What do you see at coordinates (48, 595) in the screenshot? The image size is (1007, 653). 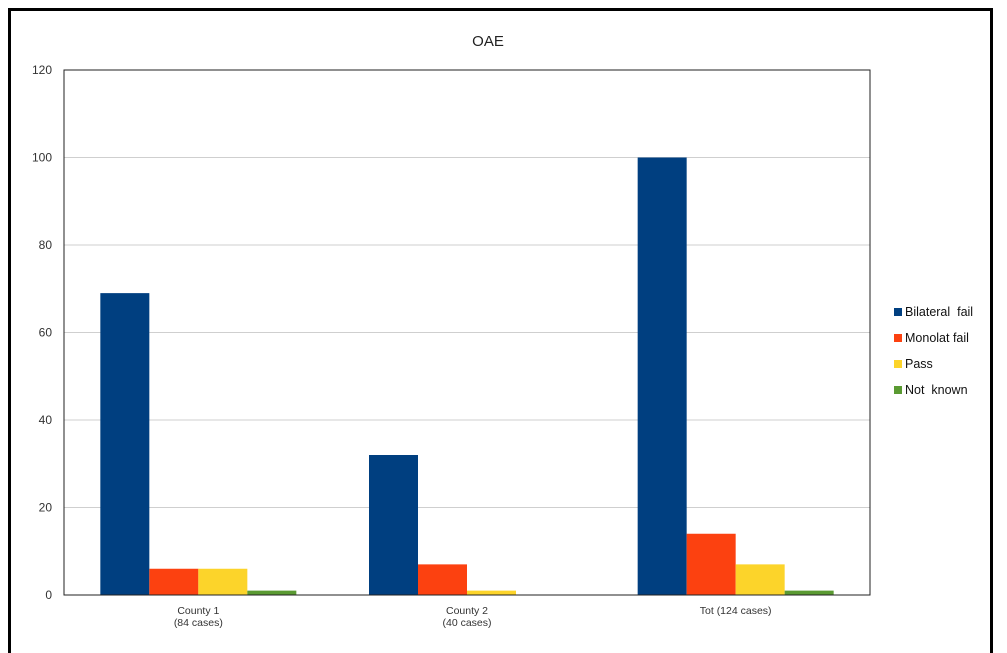 I see `y-tick-label: 0` at bounding box center [48, 595].